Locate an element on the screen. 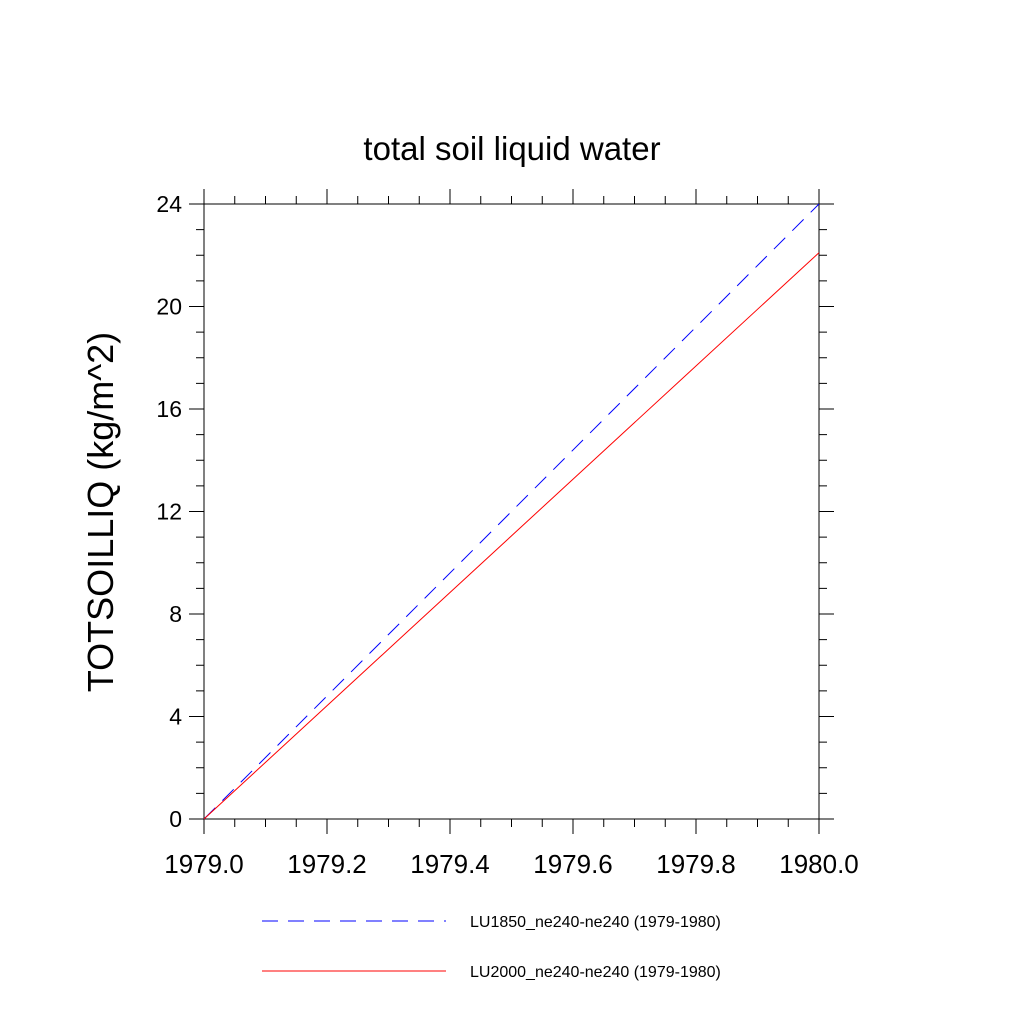 The width and height of the screenshot is (1024, 1024). y-tick-label: 12 is located at coordinates (169, 512).